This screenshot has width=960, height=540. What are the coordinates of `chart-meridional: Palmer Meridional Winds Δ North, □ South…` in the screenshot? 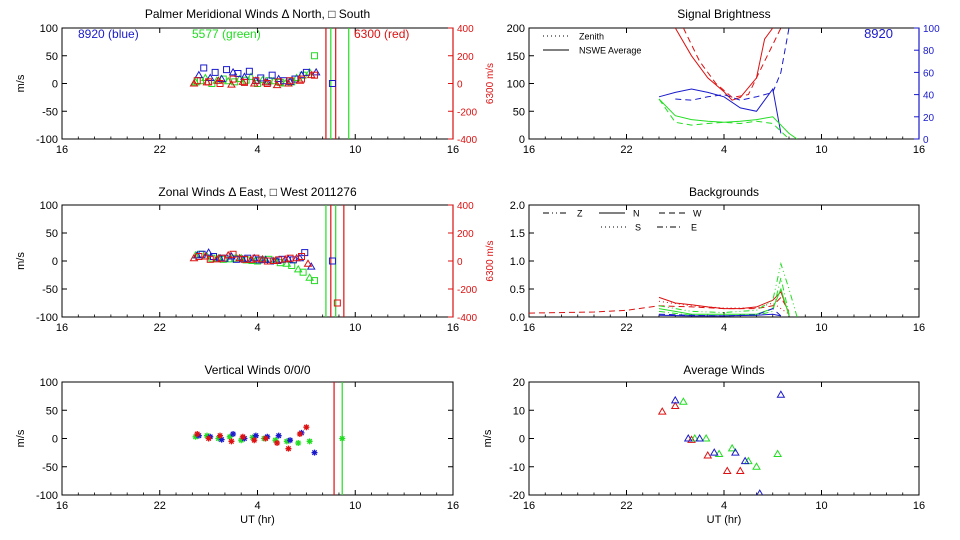 It's located at (255, 81).